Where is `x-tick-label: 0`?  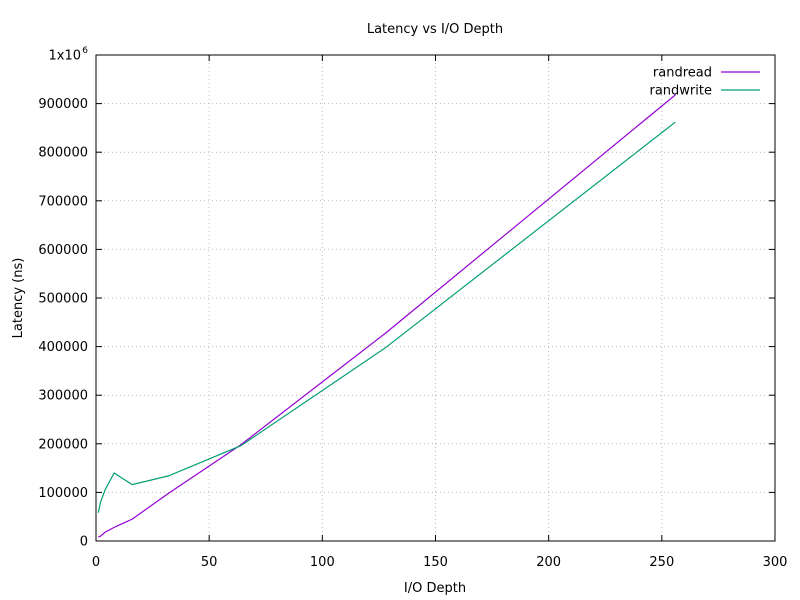 x-tick-label: 0 is located at coordinates (96, 562).